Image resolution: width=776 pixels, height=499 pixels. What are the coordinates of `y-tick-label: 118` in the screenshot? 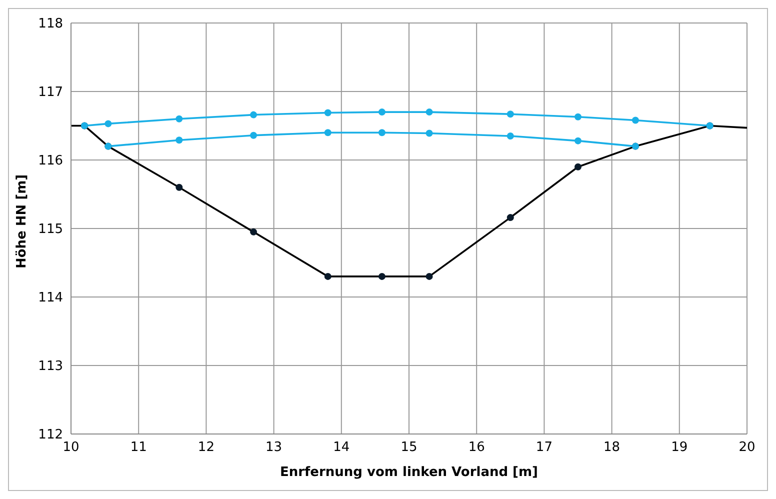 It's located at (50, 24).